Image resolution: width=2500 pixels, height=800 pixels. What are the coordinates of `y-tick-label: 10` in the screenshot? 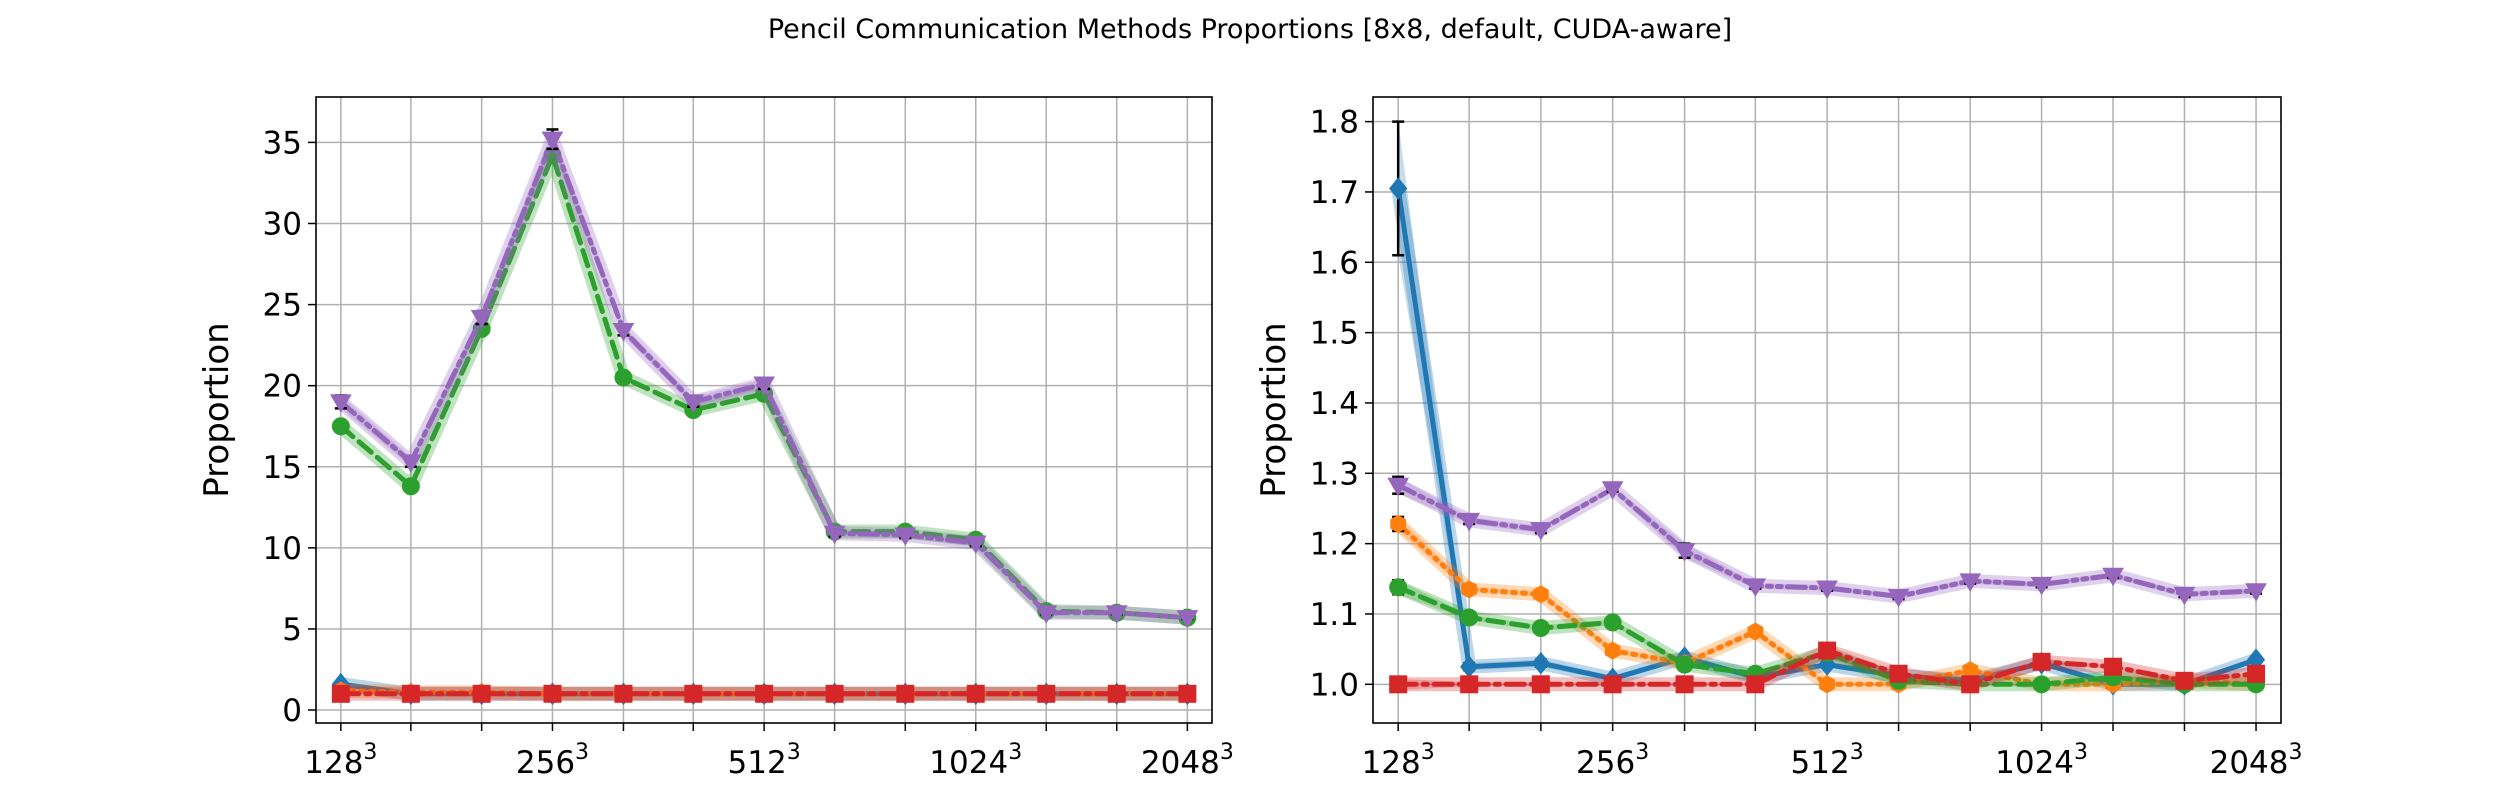 It's located at (282, 549).